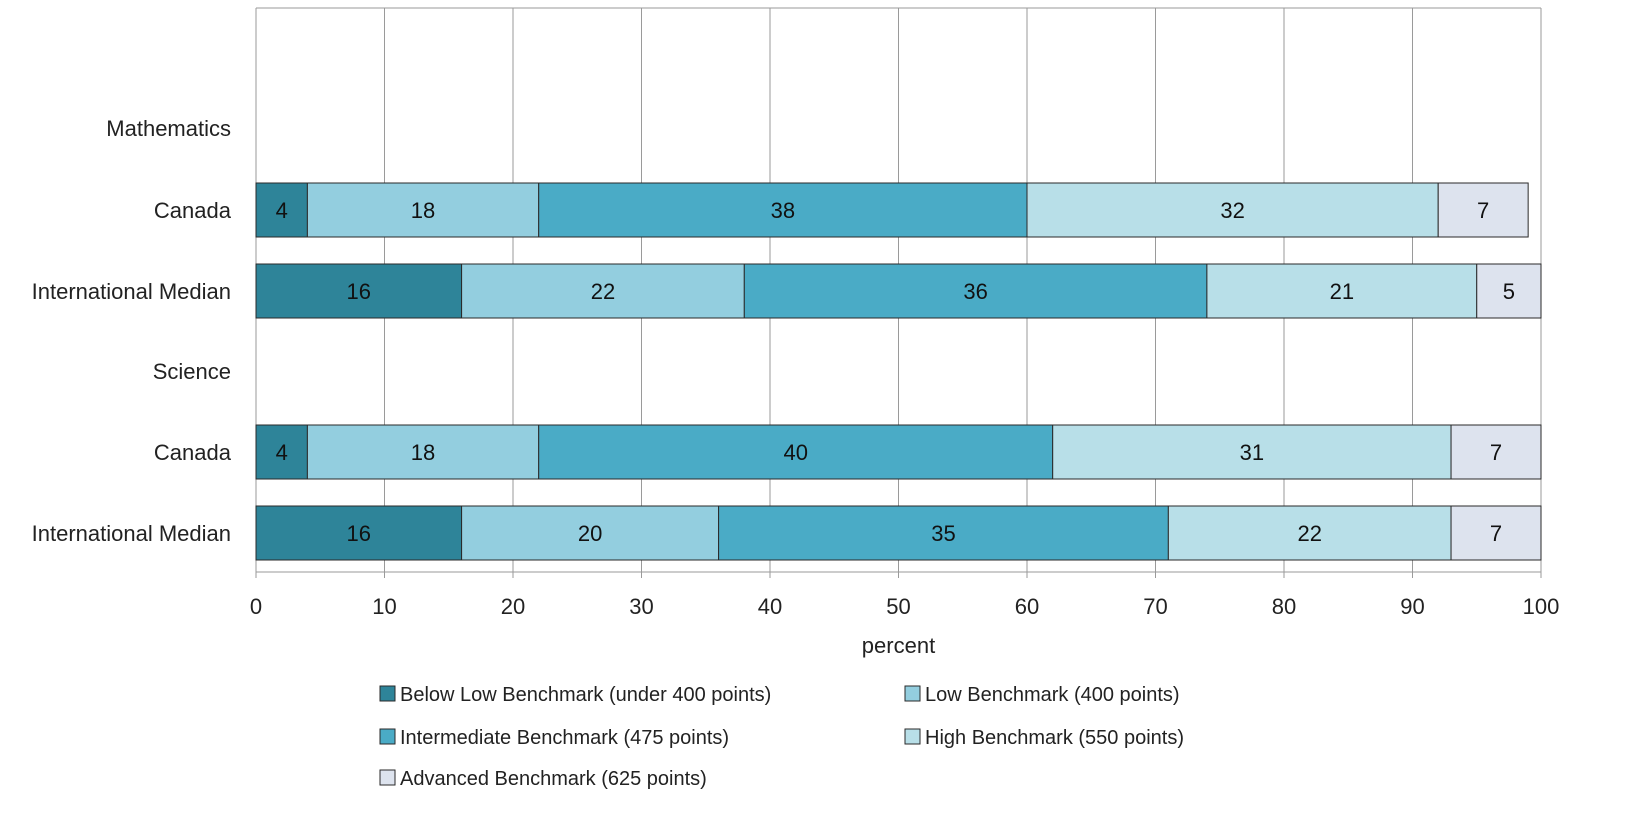  I want to click on x-tick-label-50: 50, so click(898, 606).